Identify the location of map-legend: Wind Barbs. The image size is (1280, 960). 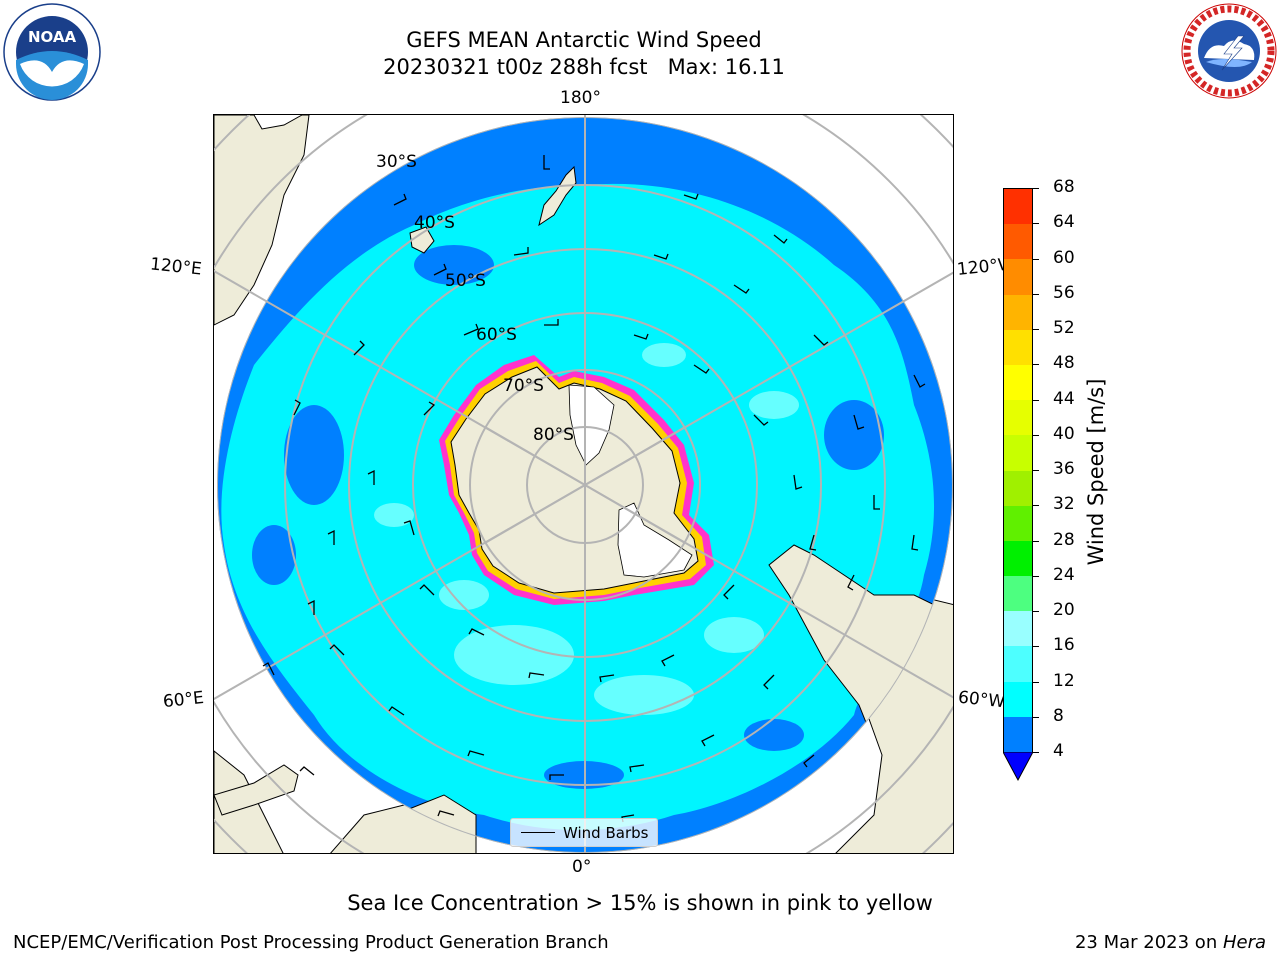
(584, 832).